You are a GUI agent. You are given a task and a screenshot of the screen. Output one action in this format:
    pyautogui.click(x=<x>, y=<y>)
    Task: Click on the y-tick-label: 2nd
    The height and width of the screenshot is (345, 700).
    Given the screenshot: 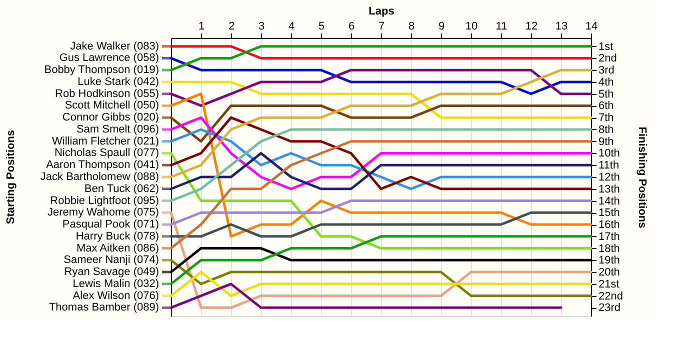 What is the action you would take?
    pyautogui.click(x=607, y=58)
    